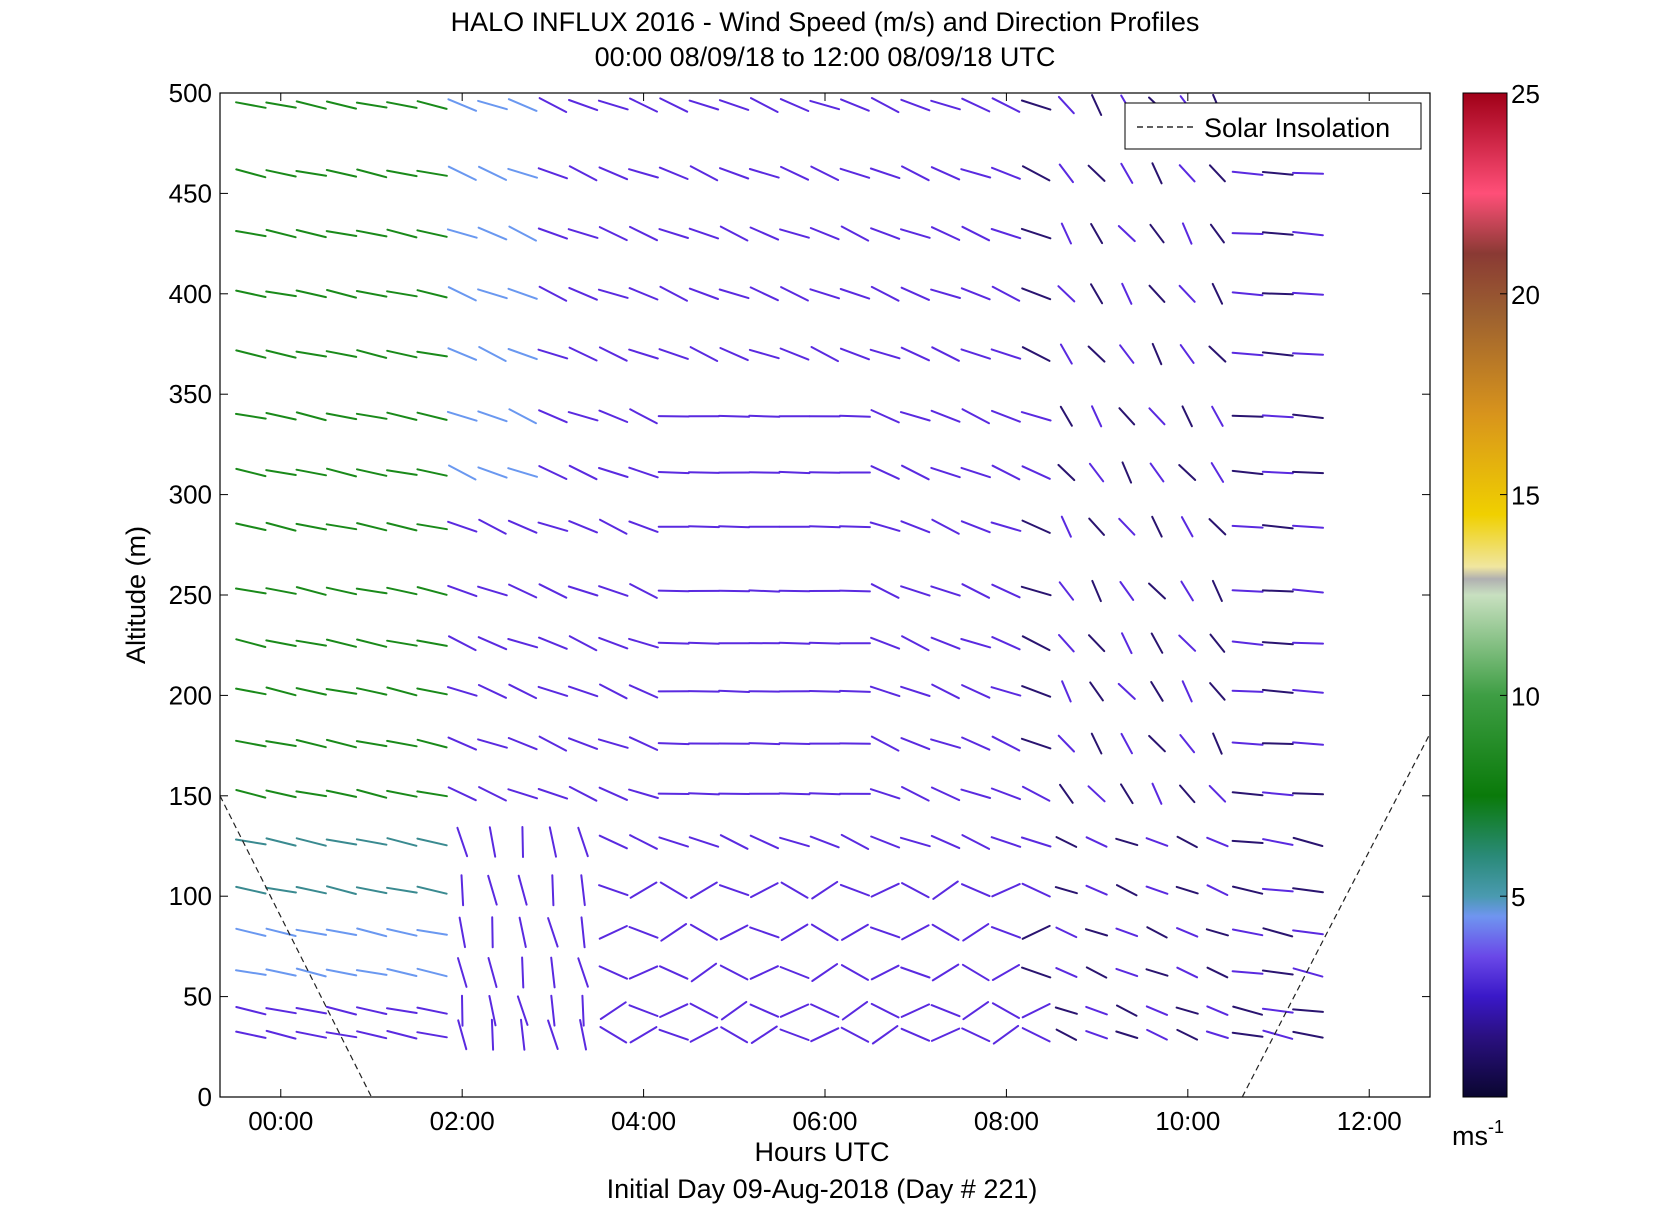  Describe the element at coordinates (190, 193) in the screenshot. I see `y-tick-label: 450` at that location.